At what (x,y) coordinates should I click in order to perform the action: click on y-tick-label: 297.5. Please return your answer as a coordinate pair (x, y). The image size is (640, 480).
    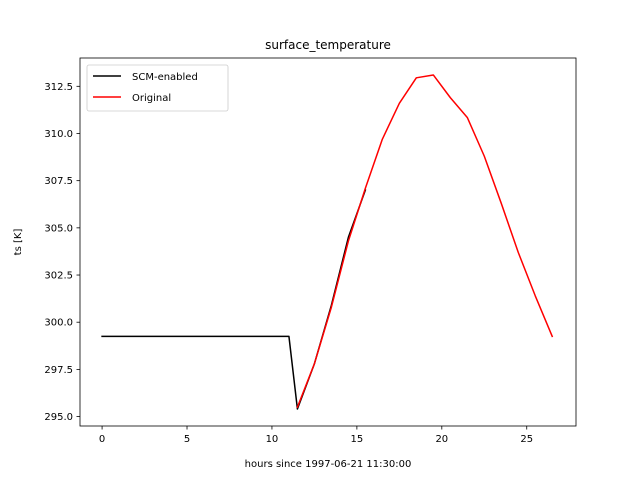
    Looking at the image, I should click on (58, 370).